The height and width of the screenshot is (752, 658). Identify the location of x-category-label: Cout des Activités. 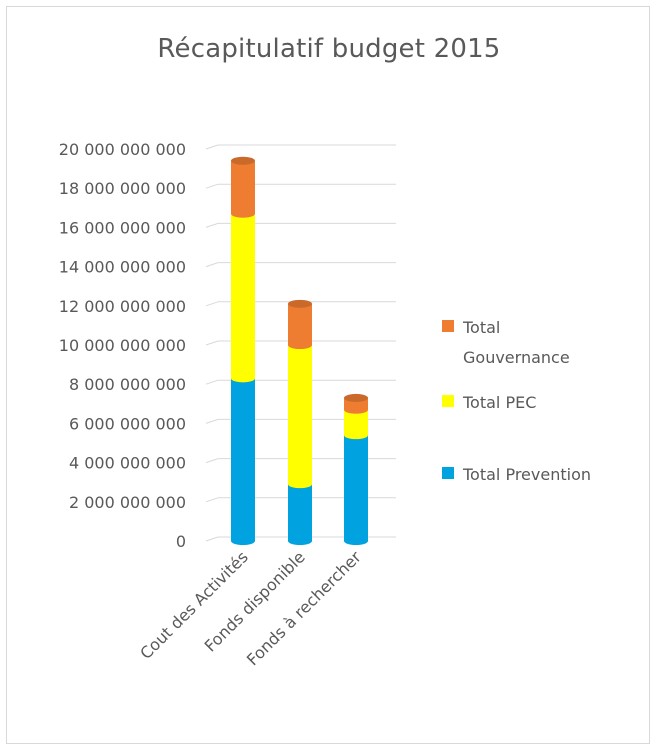
(194, 605).